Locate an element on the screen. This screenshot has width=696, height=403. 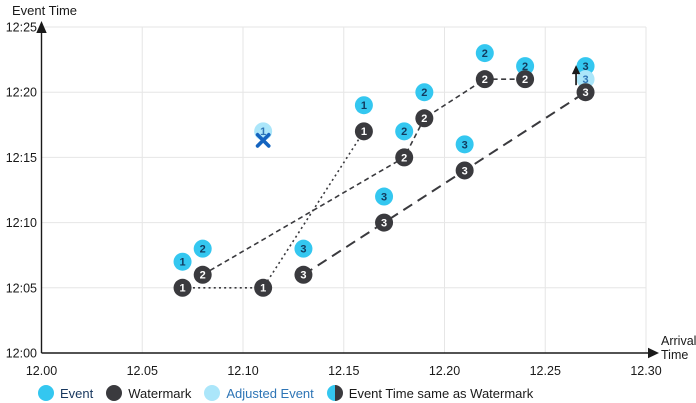
y-tick-label: 12:10 is located at coordinates (21, 223).